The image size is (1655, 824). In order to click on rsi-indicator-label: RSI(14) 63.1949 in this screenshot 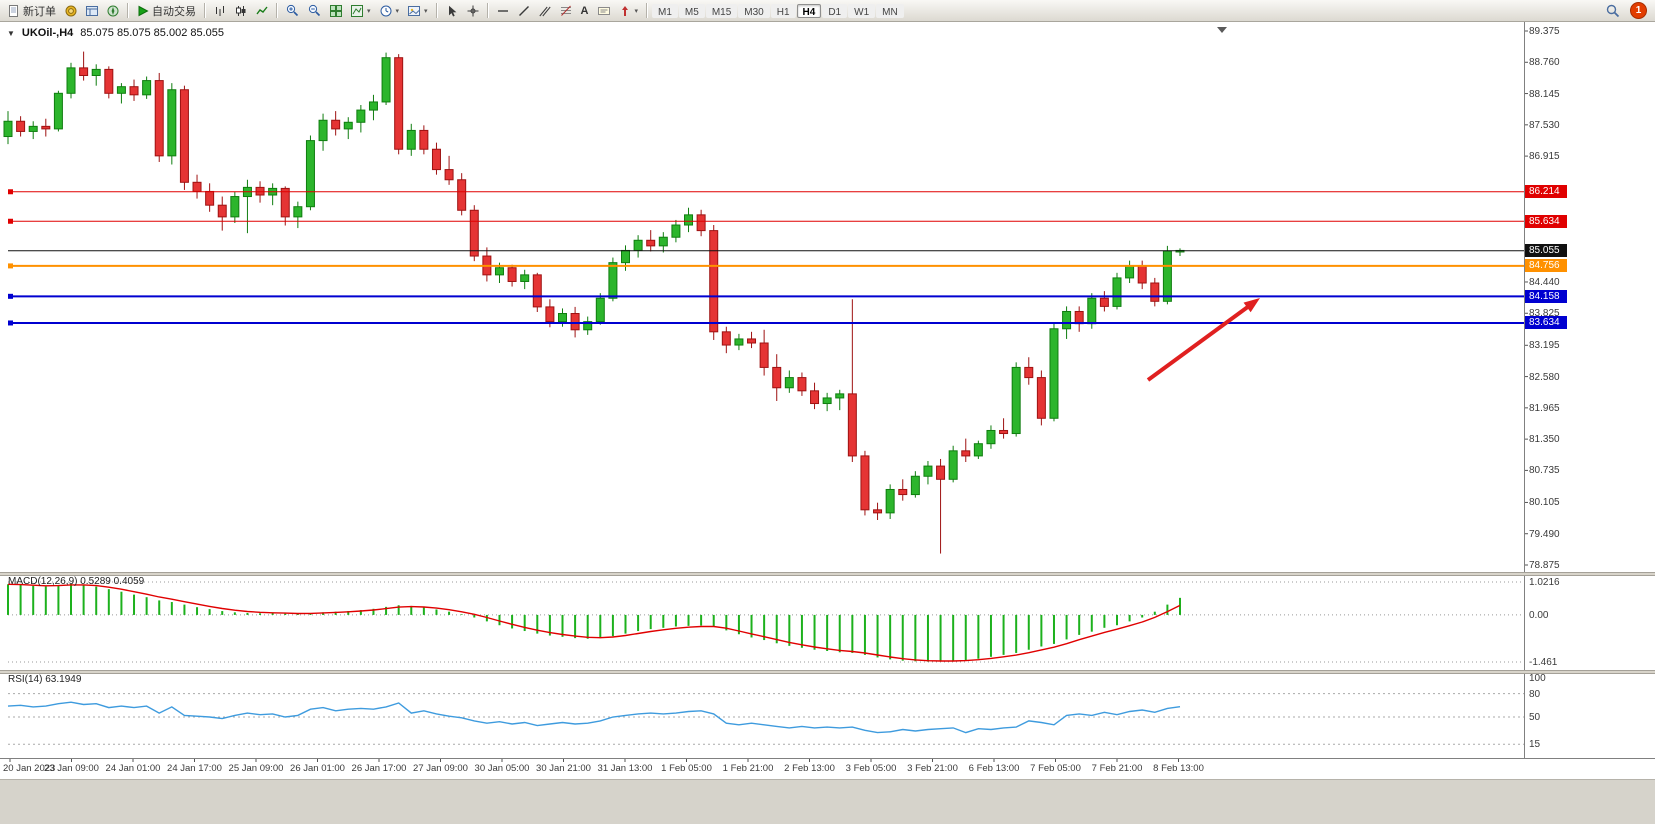, I will do `click(45, 679)`.